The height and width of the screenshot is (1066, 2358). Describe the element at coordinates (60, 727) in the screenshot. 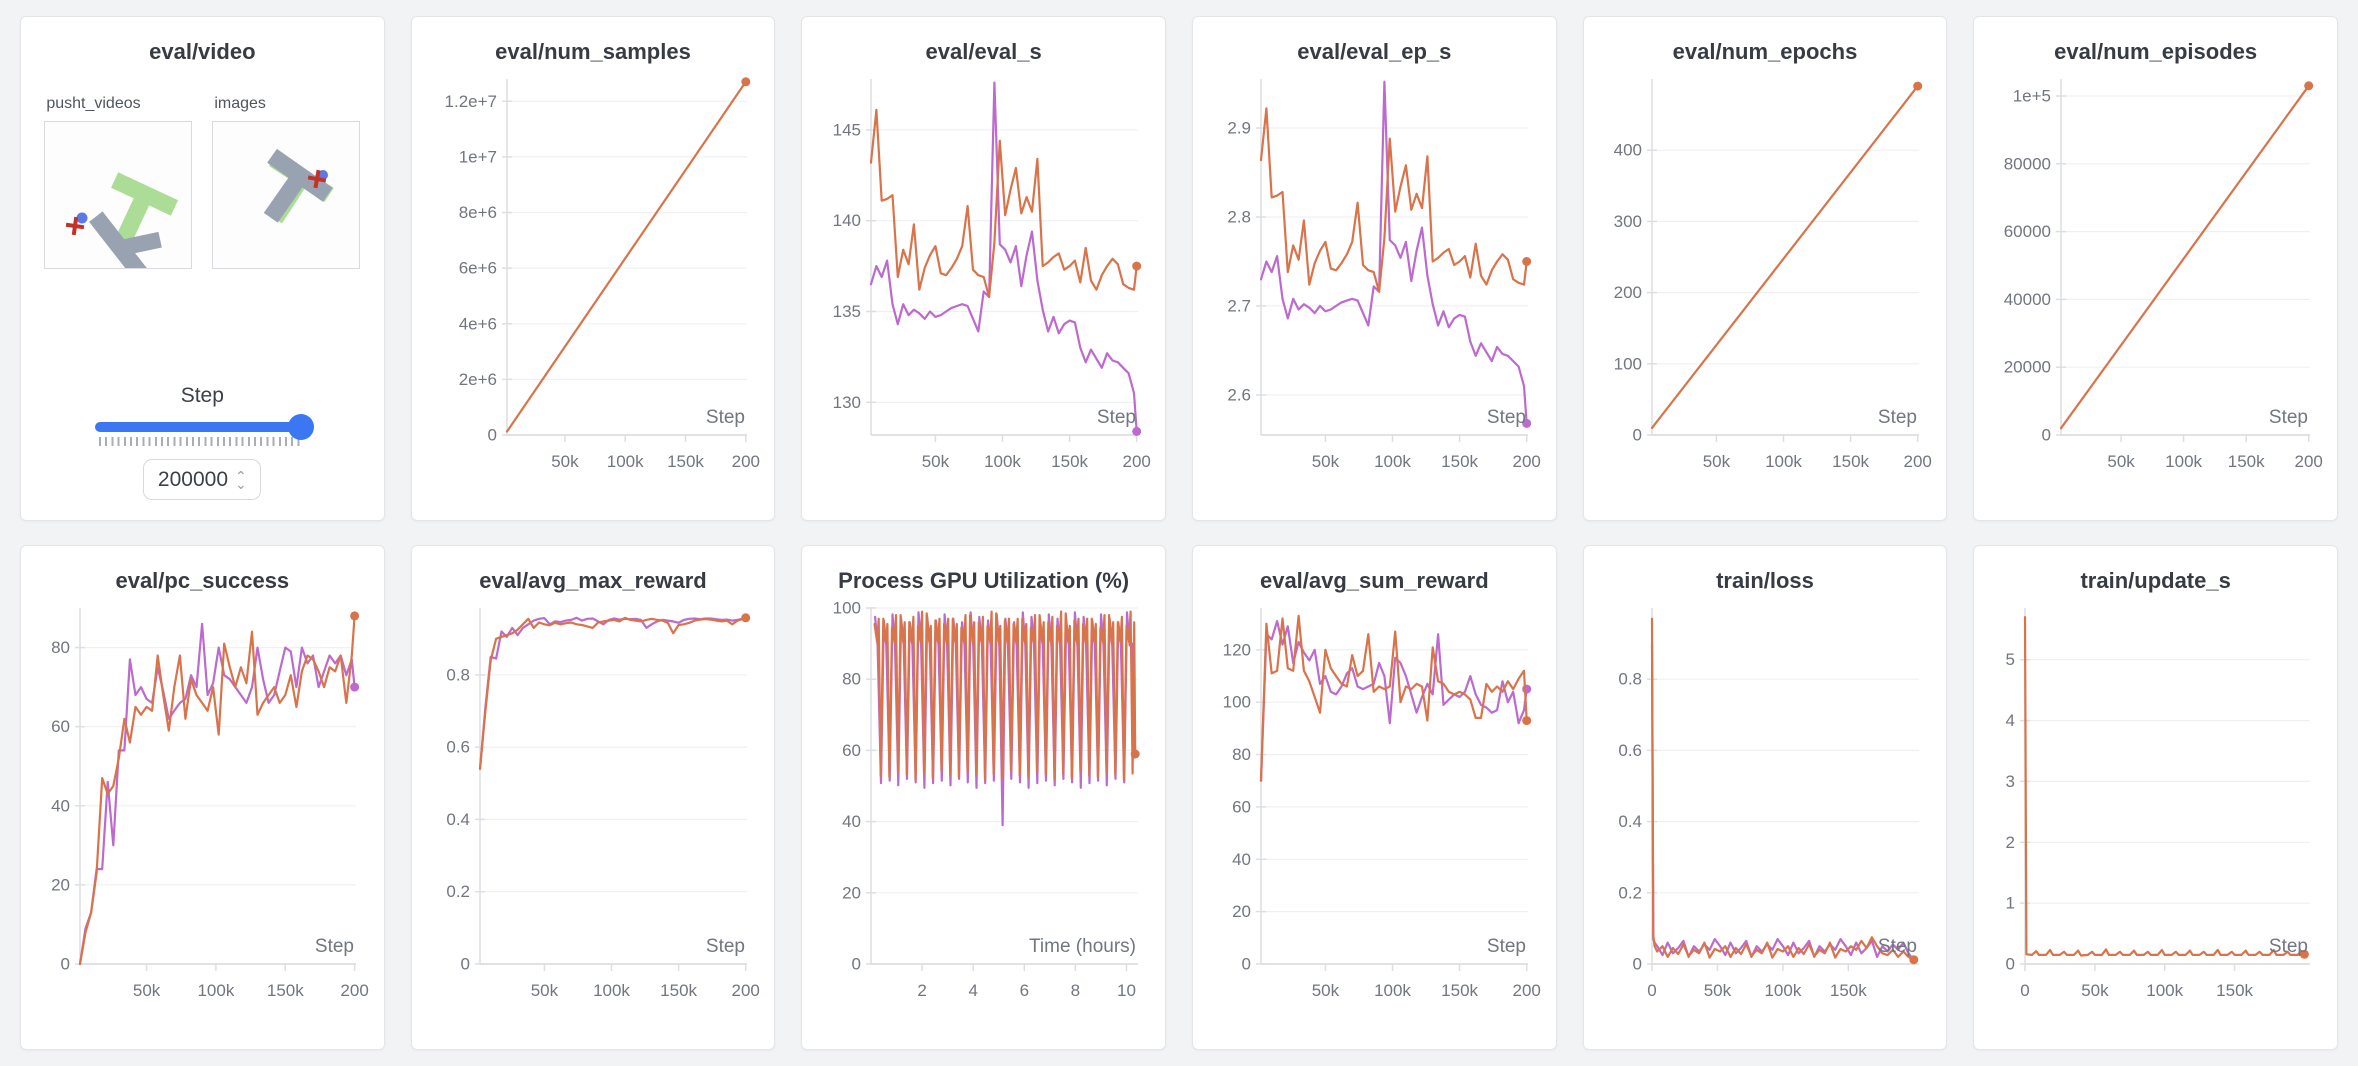

I see `y-tick-label: 60` at that location.